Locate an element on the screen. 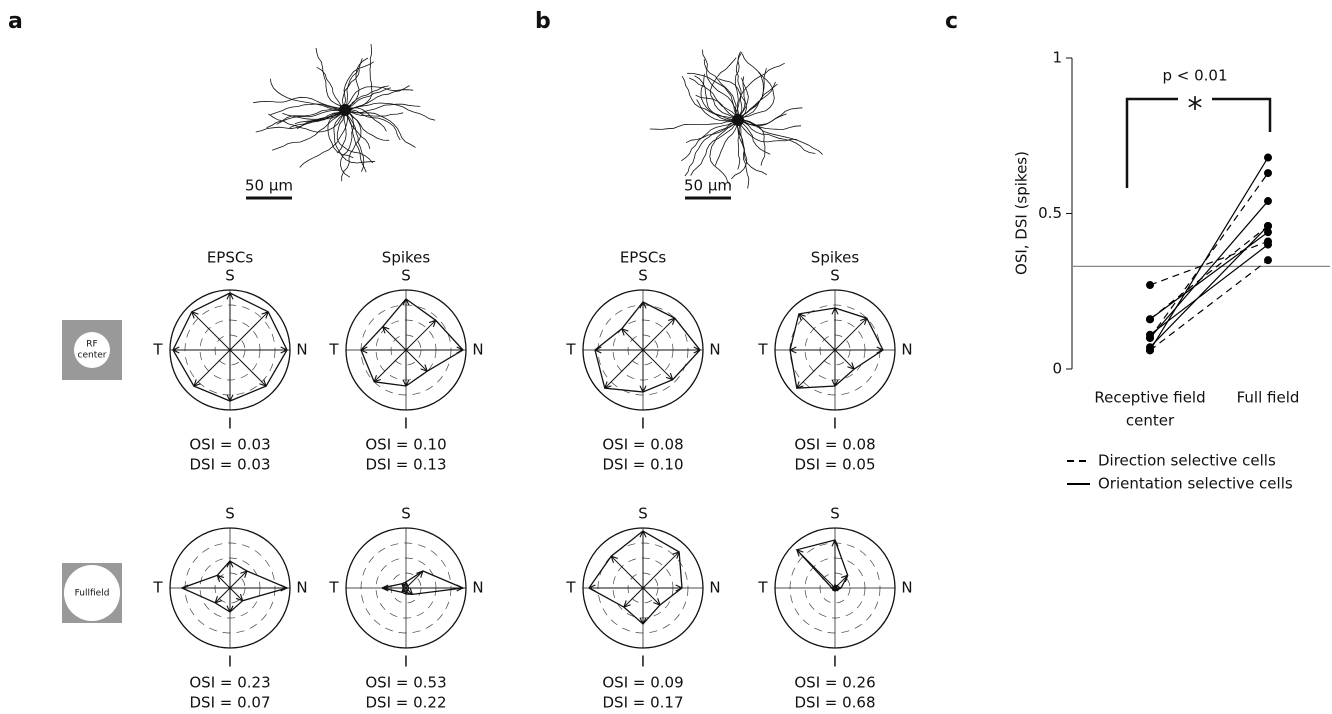  stimulus-label: Fullfield is located at coordinates (92, 594).